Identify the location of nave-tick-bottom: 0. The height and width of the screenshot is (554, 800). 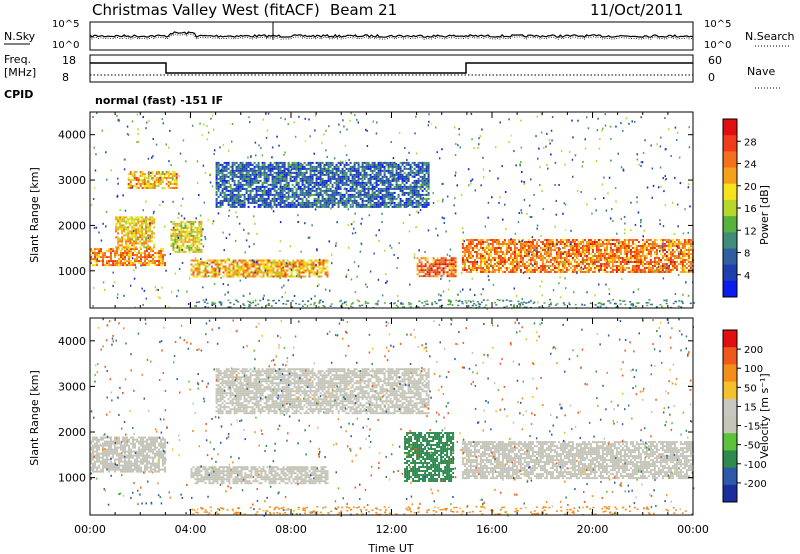
(711, 77).